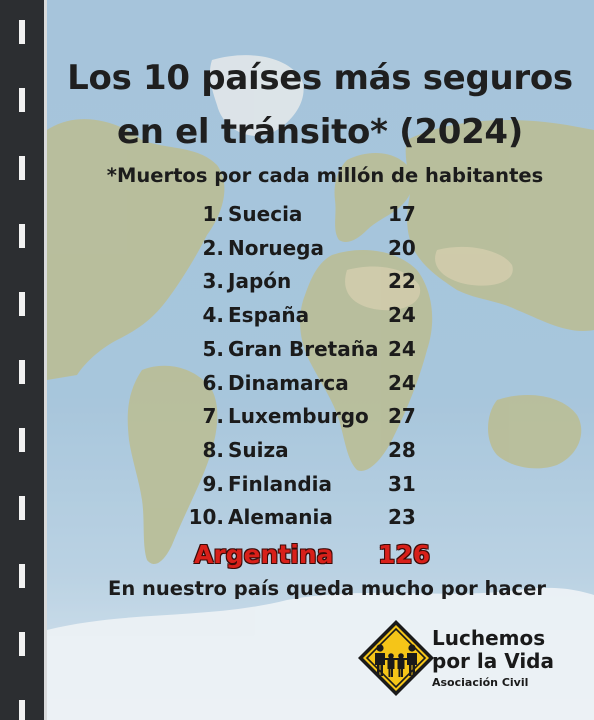 The image size is (594, 720). What do you see at coordinates (402, 517) in the screenshot?
I see `death-rate-value: 23` at bounding box center [402, 517].